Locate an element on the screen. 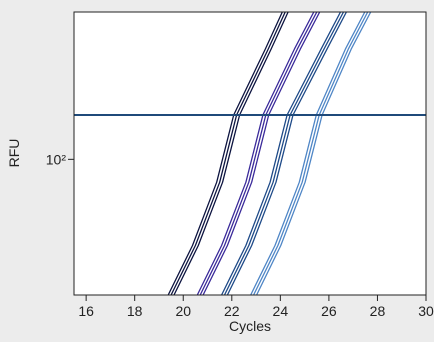 This screenshot has width=434, height=342. x-axis: 16 18 20 22 24 26 28 30 is located at coordinates (256, 307).